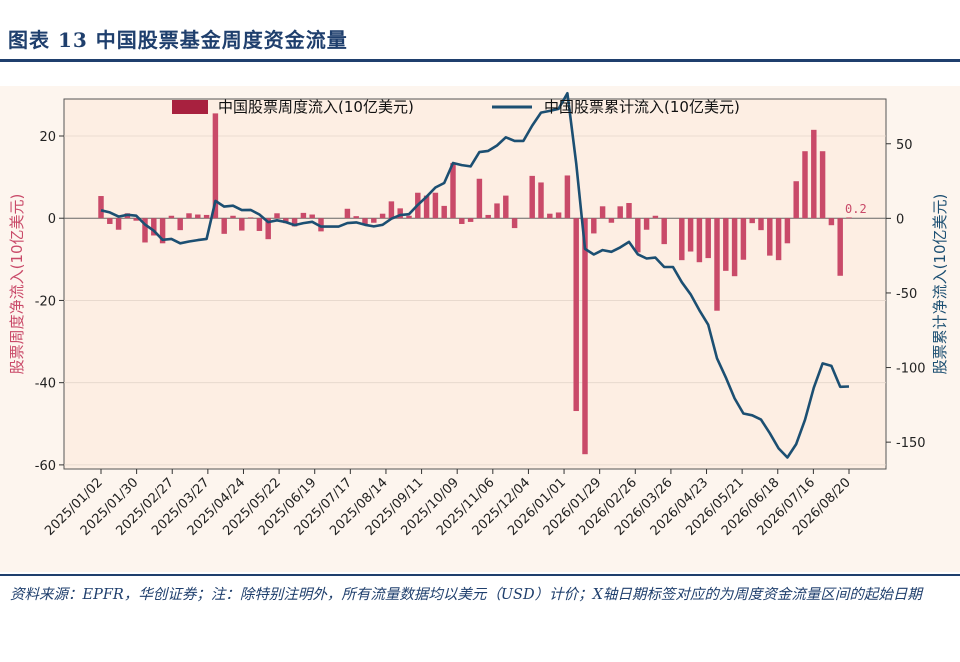  What do you see at coordinates (940, 284) in the screenshot?
I see `y-axis-right-label: 股票累计净流入(10亿美元)` at bounding box center [940, 284].